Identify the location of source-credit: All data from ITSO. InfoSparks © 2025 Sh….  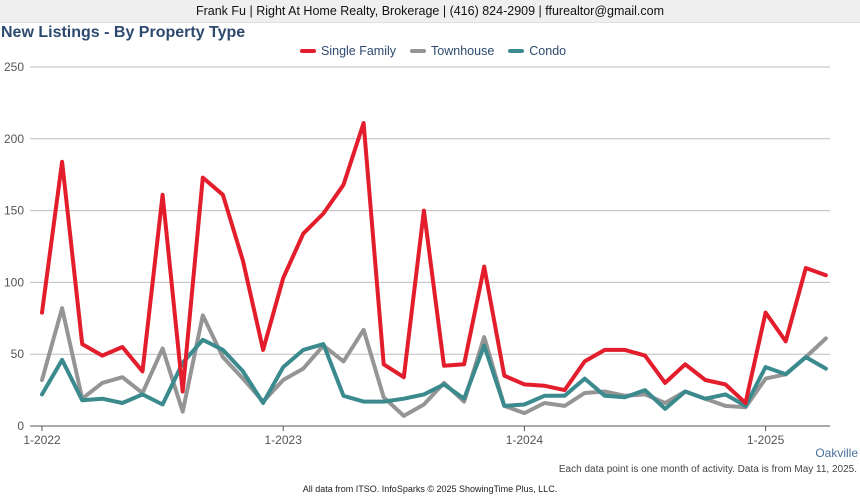
(430, 489).